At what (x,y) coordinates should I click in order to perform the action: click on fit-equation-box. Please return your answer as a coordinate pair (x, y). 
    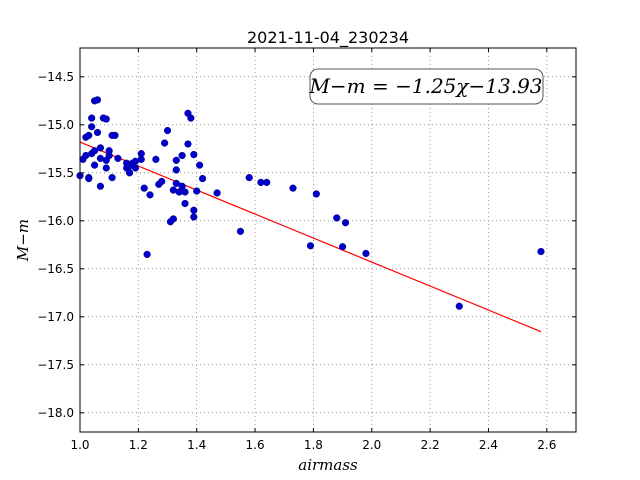
    Looking at the image, I should click on (426, 86).